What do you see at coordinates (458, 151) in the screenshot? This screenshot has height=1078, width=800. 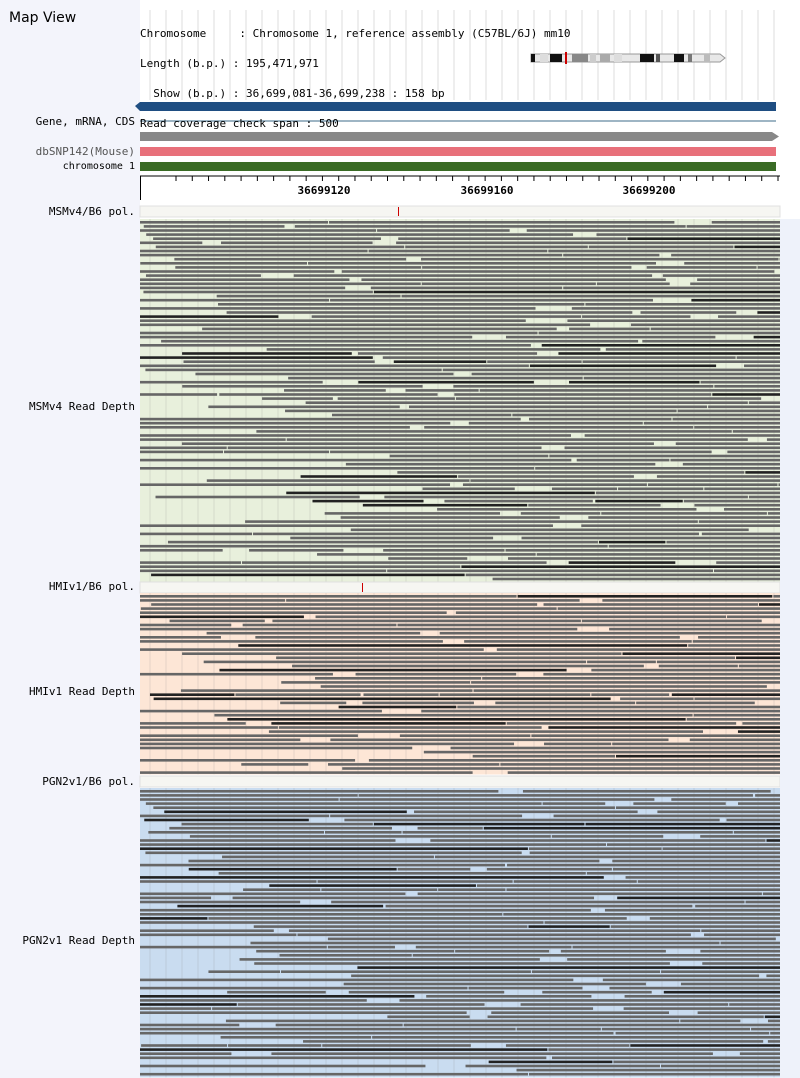 I see `dbsnp-track` at bounding box center [458, 151].